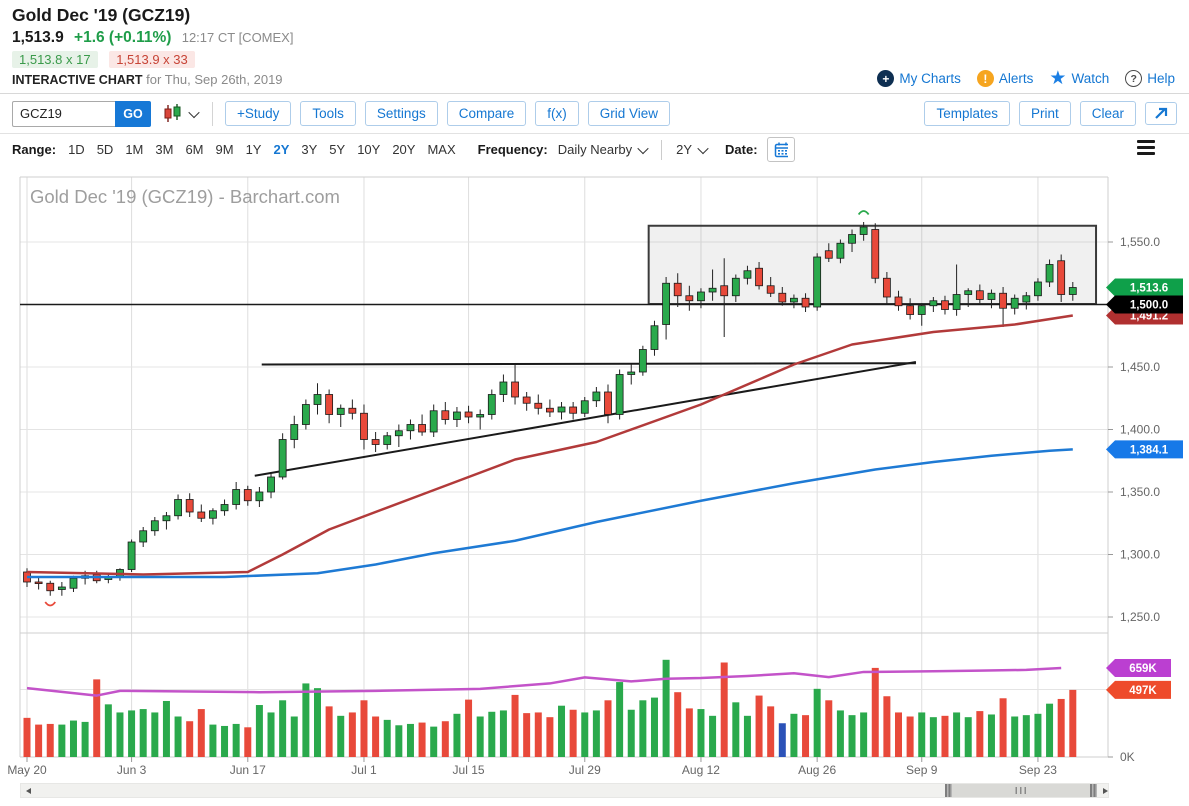 The image size is (1189, 806). I want to click on volume-bars-layer, so click(550, 708).